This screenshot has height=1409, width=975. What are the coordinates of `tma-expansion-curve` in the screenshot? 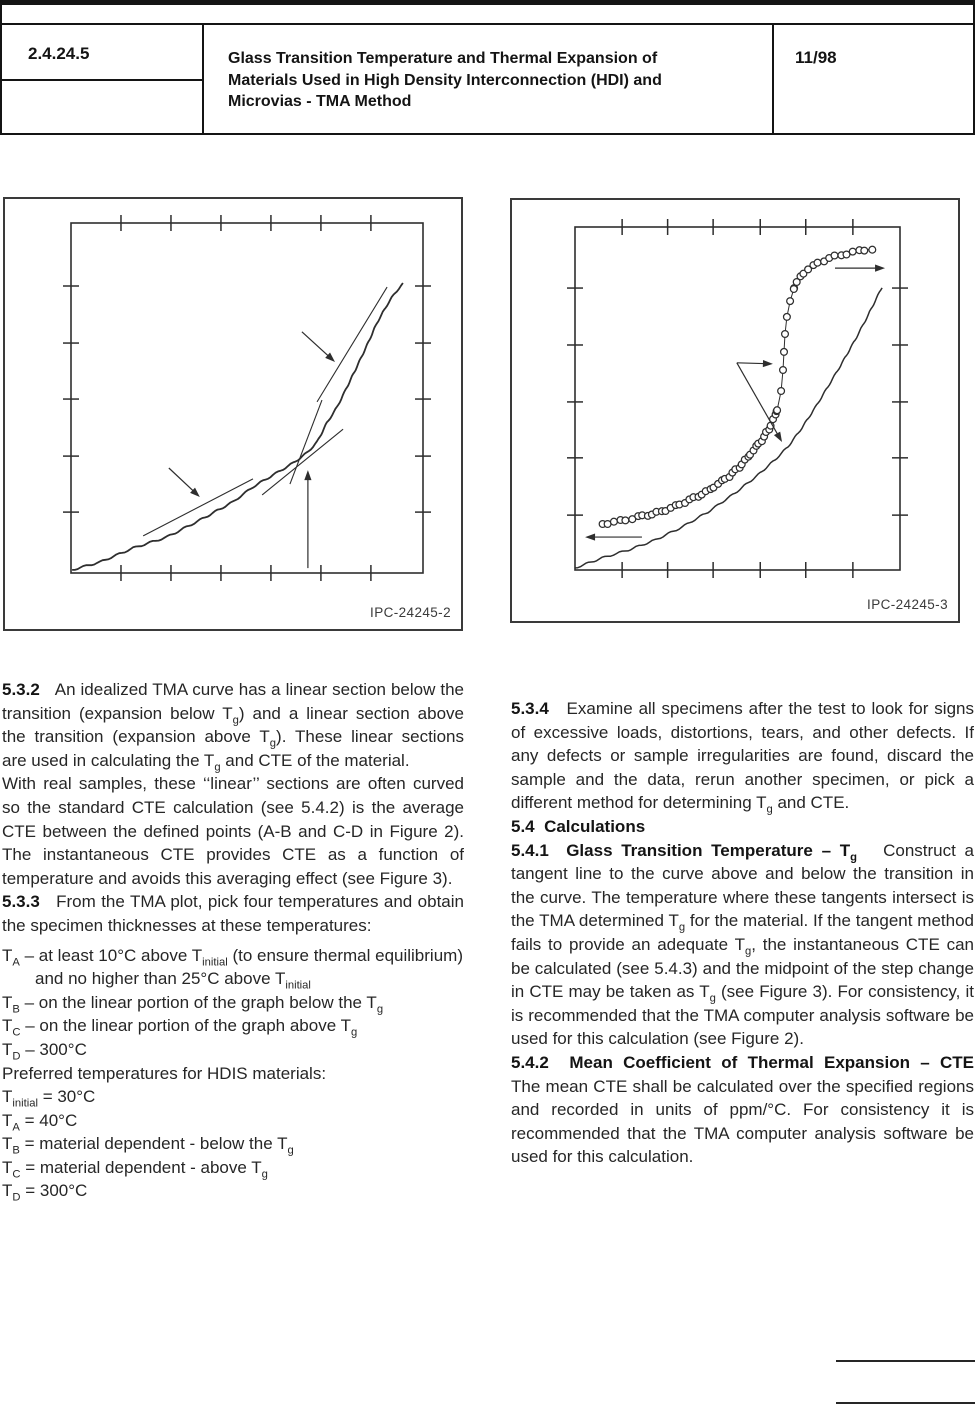 It's located at (238, 426).